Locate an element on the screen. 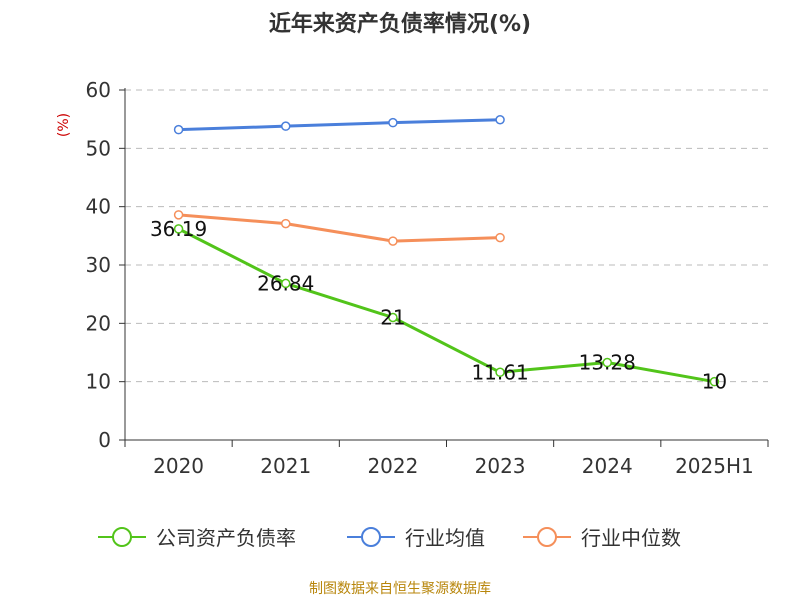 The image size is (800, 600). y-axis-label: (%) is located at coordinates (64, 125).